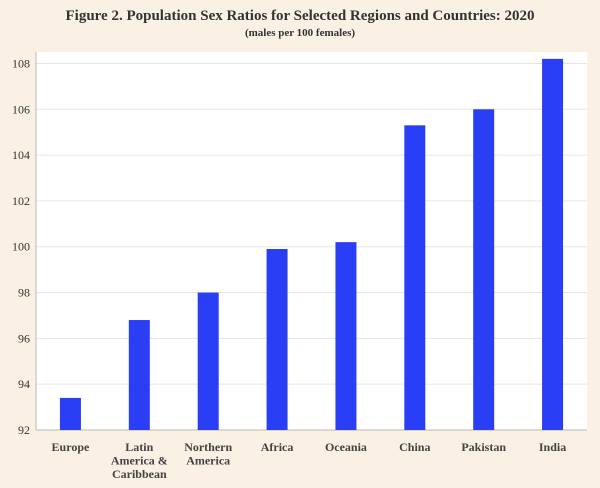 The height and width of the screenshot is (488, 600). I want to click on x-category-label: Europe, so click(71, 447).